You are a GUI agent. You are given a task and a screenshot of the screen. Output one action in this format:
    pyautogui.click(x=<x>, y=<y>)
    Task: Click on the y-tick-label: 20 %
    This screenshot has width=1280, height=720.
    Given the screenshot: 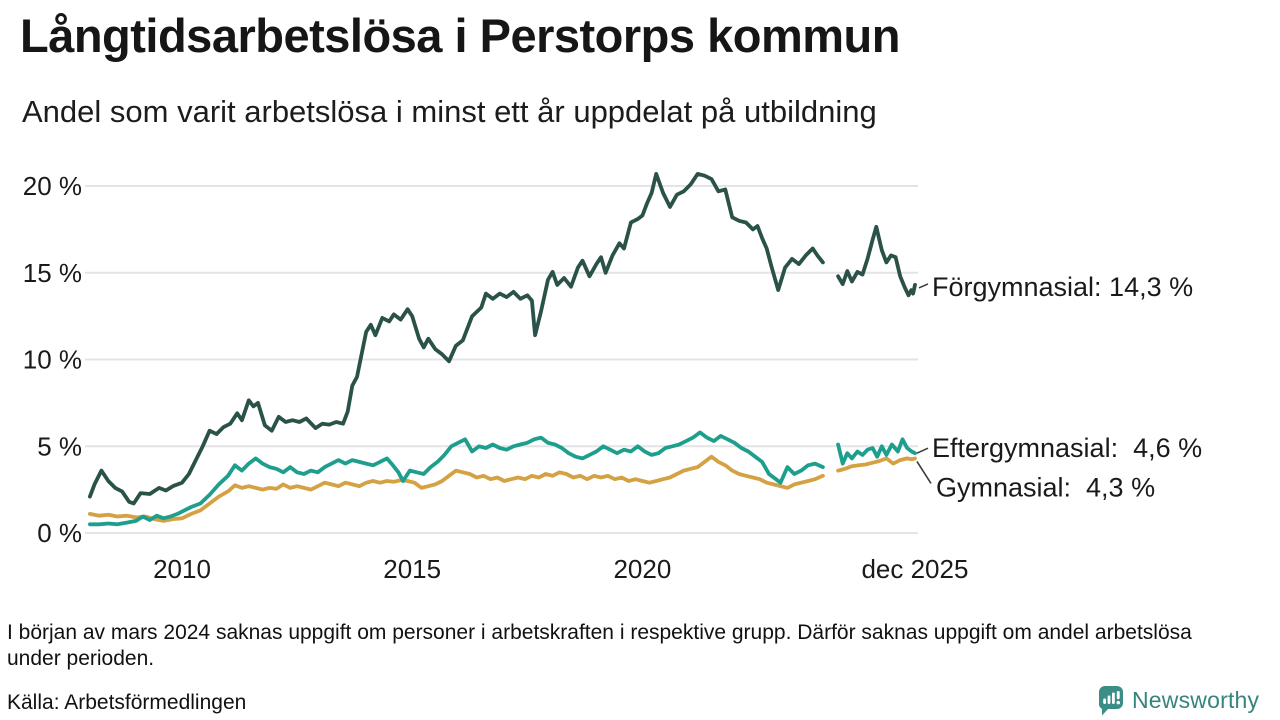 What is the action you would take?
    pyautogui.click(x=52, y=186)
    